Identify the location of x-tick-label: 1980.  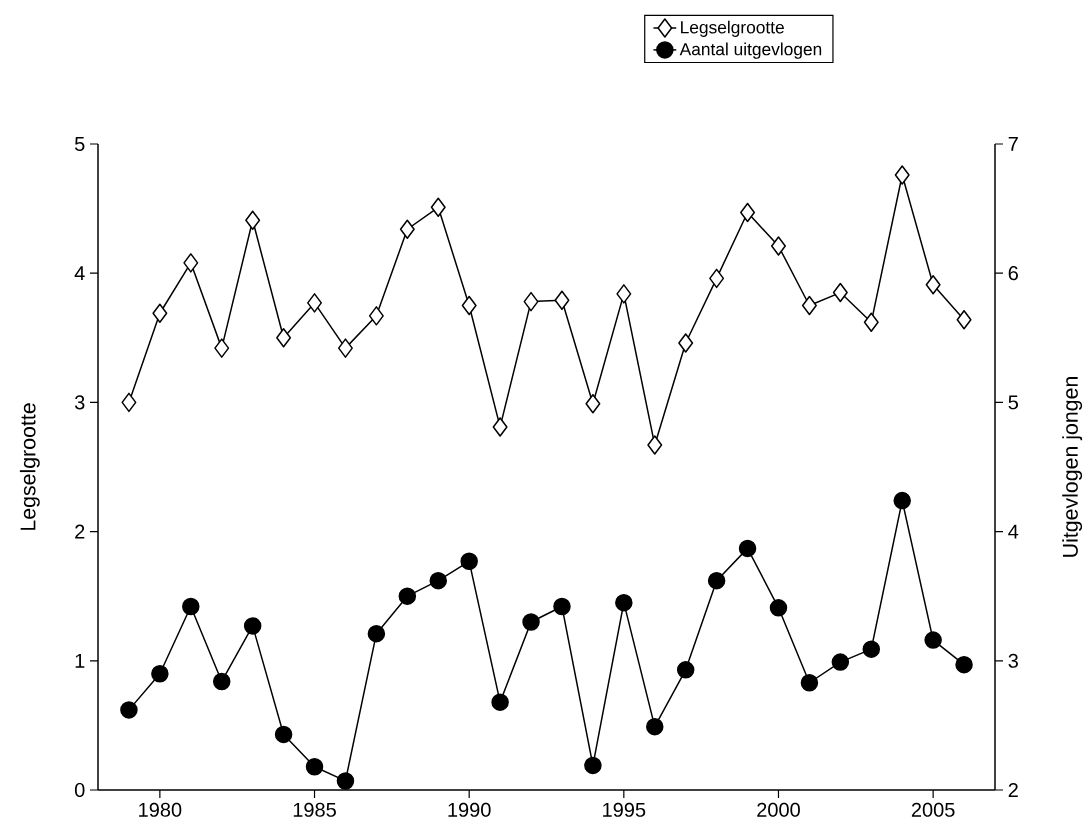
(160, 809).